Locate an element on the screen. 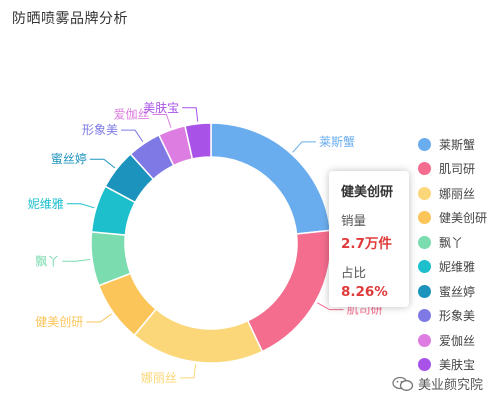  legend-label: 健美创研 is located at coordinates (463, 218).